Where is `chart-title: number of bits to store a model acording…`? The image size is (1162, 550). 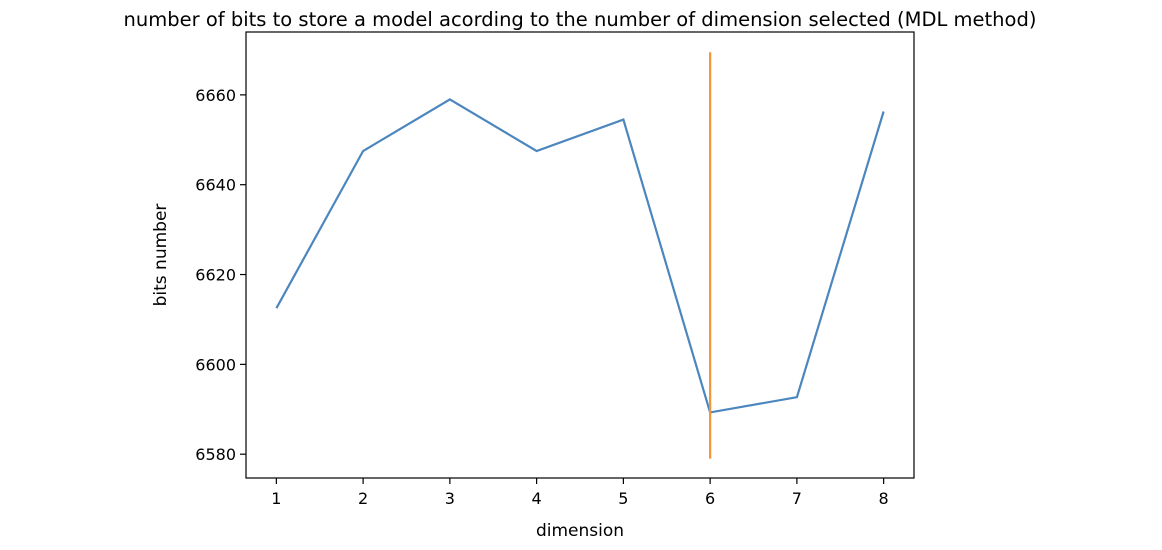
chart-title: number of bits to store a model acording… is located at coordinates (580, 19).